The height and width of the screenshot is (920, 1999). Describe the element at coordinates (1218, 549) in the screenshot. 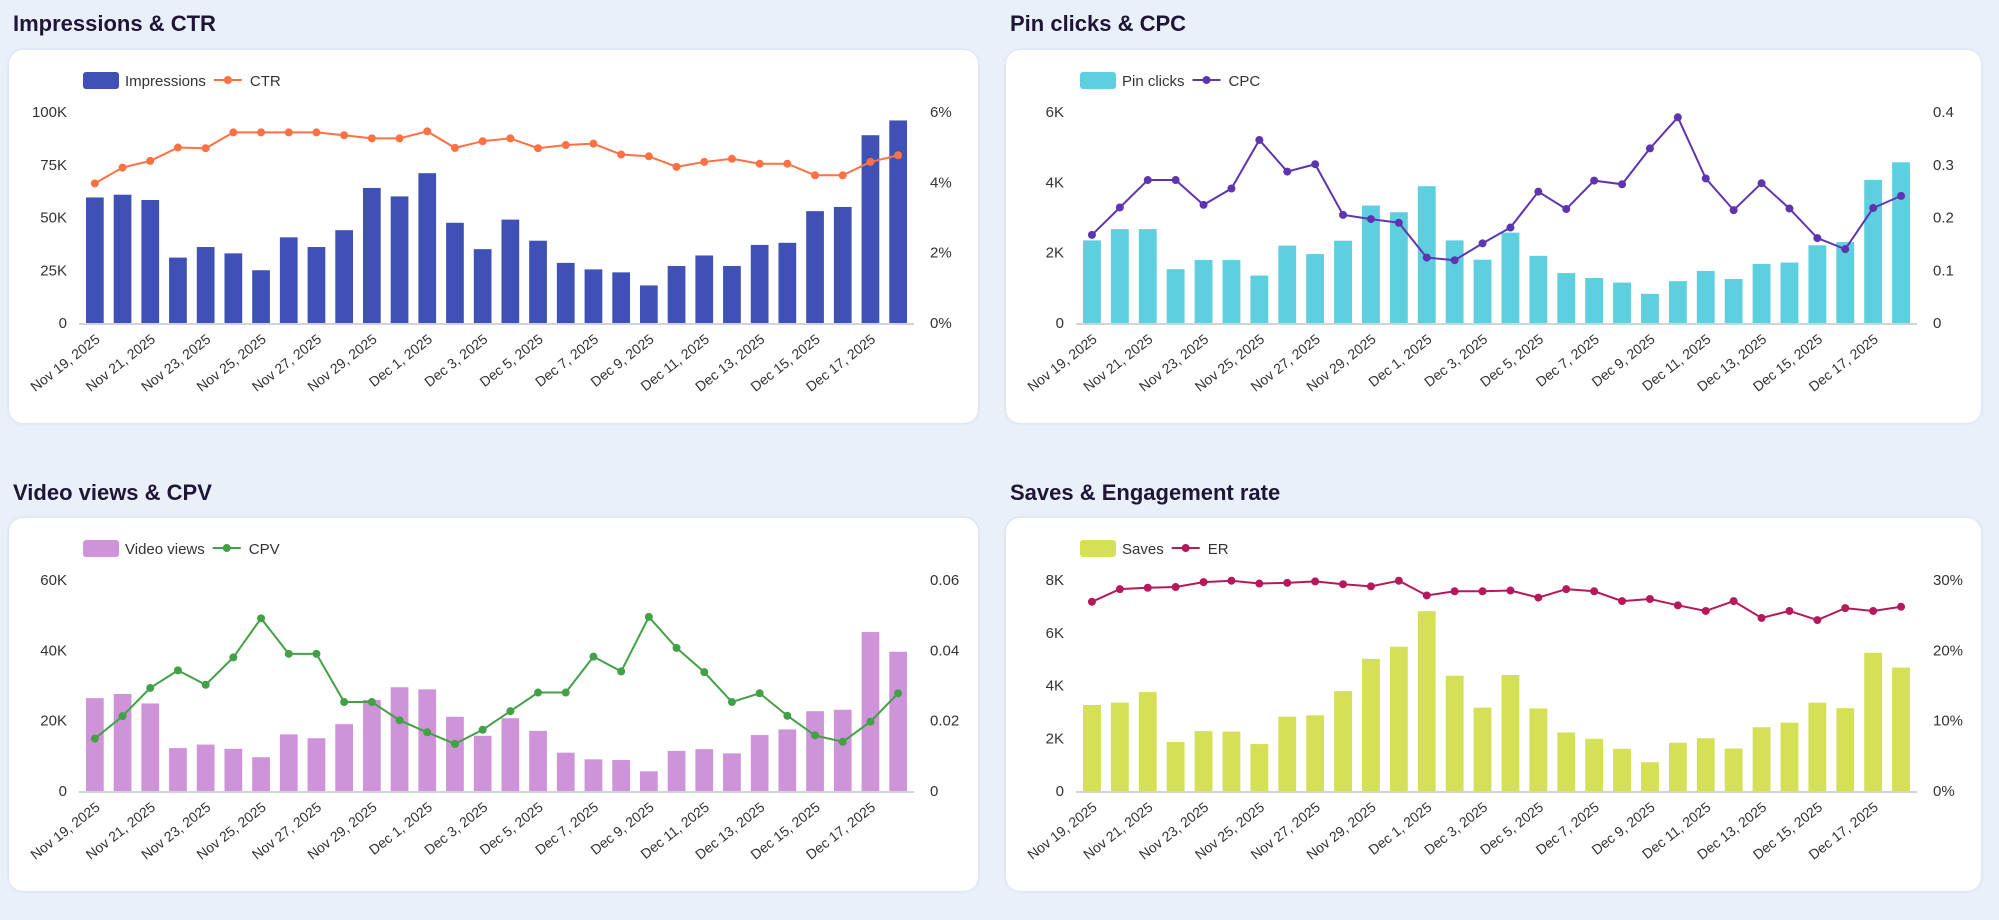

I see `legend-label-line: ER` at that location.